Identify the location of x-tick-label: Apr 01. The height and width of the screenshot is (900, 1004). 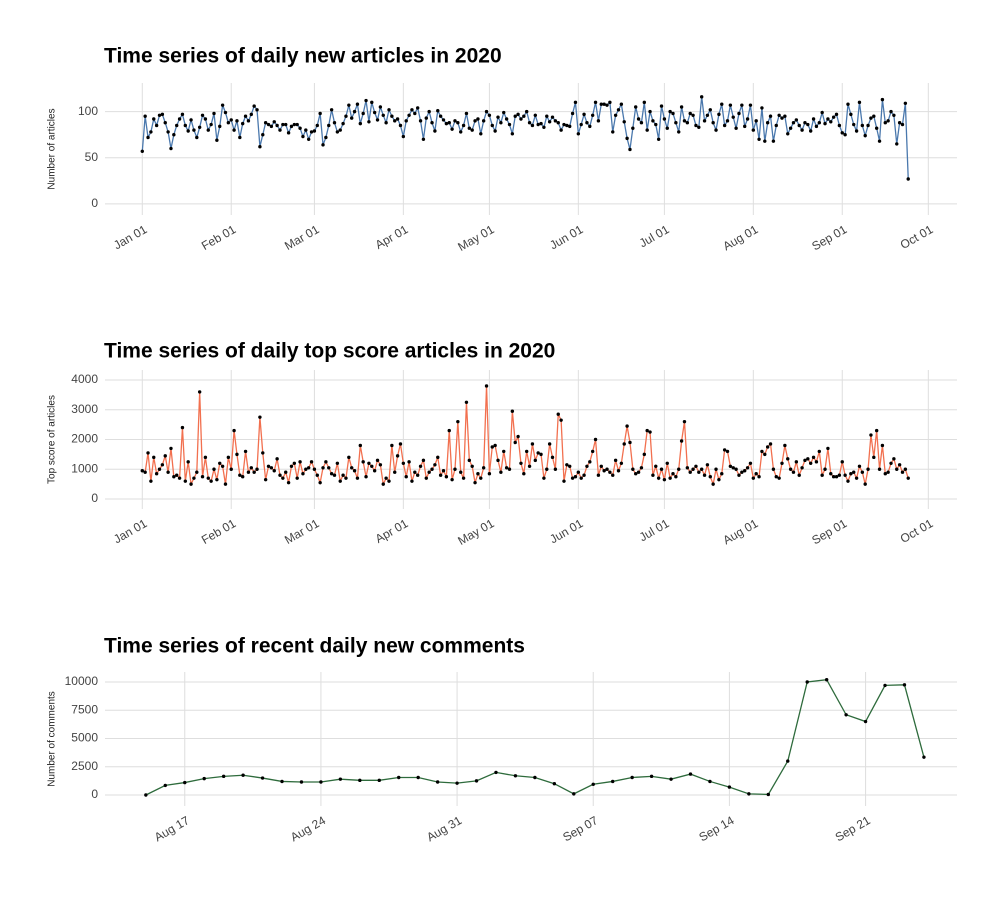
(392, 237).